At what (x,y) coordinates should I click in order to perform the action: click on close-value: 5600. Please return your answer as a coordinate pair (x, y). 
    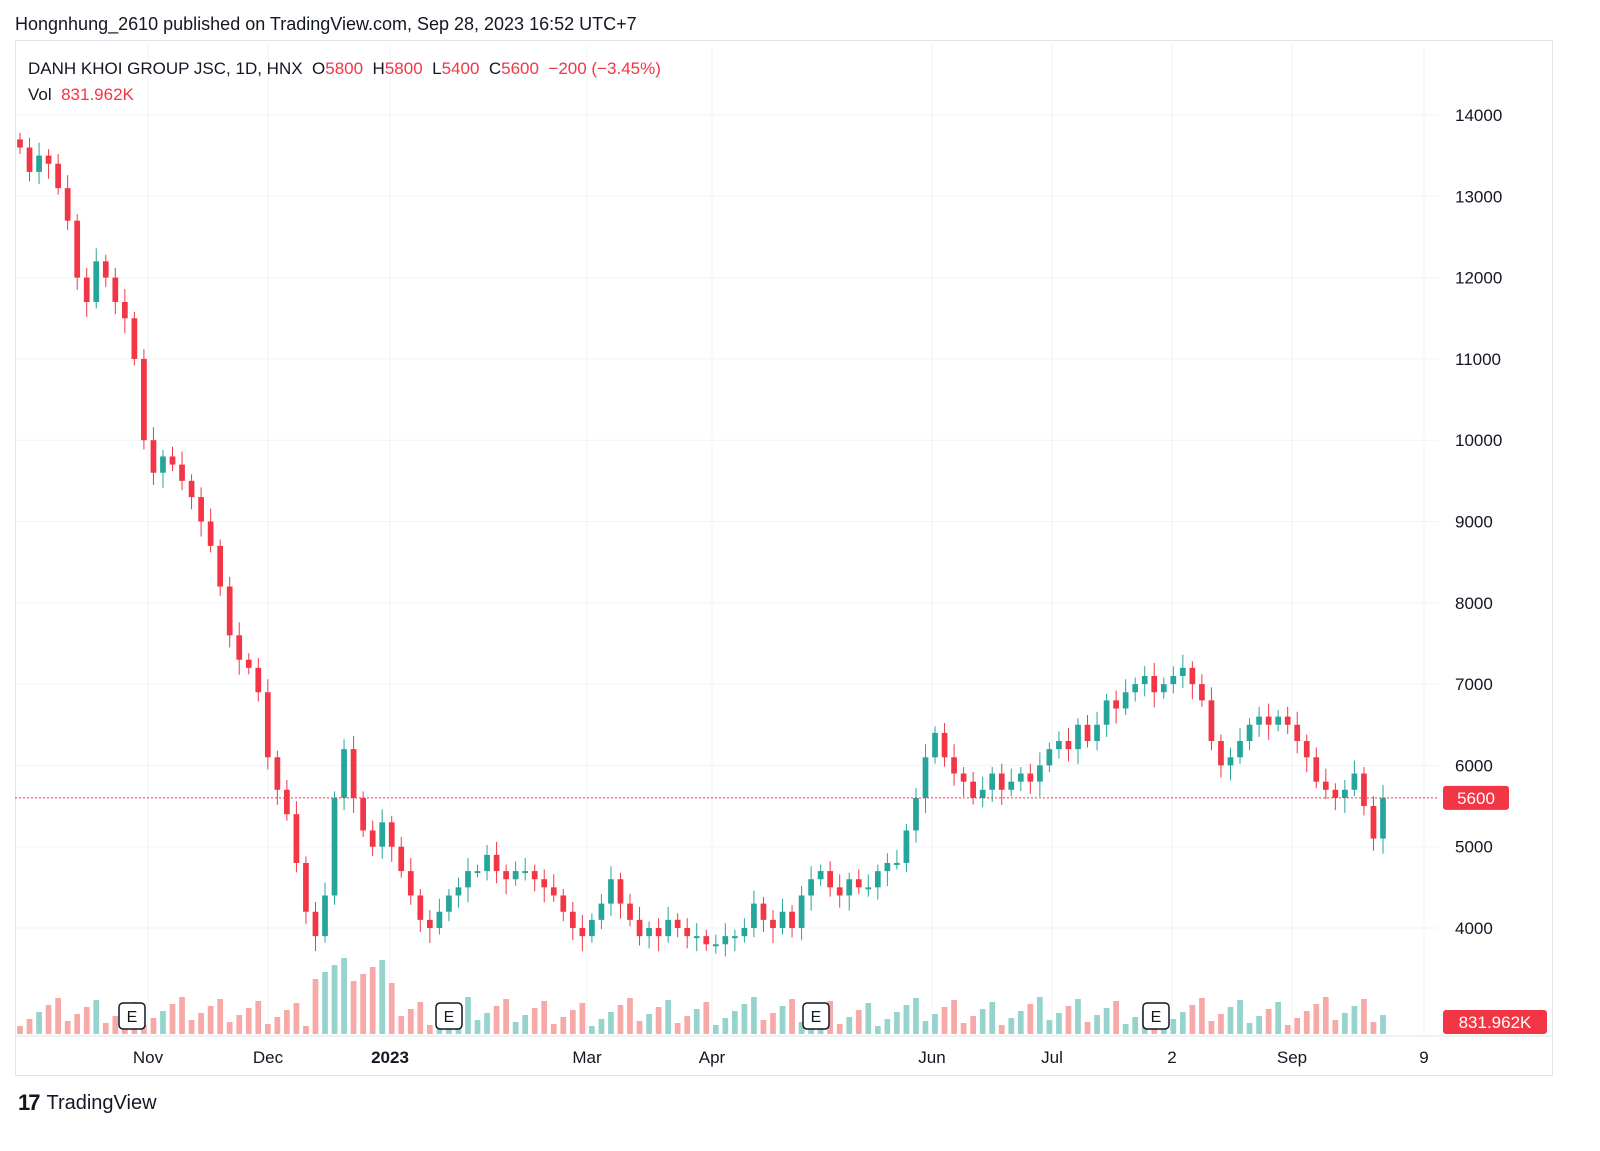
    Looking at the image, I should click on (520, 68).